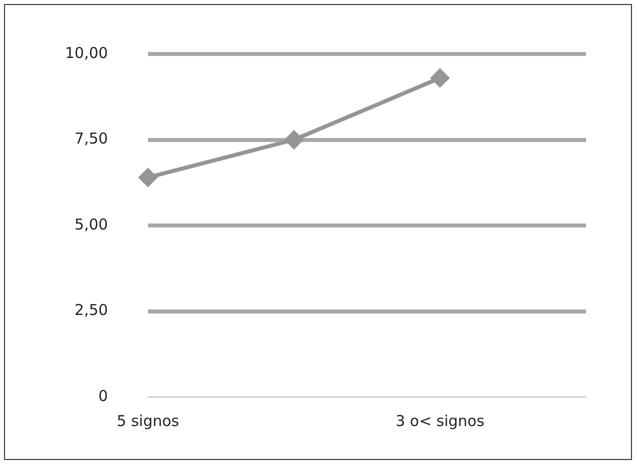  Describe the element at coordinates (86, 53) in the screenshot. I see `y-tick-label: 10,00` at that location.